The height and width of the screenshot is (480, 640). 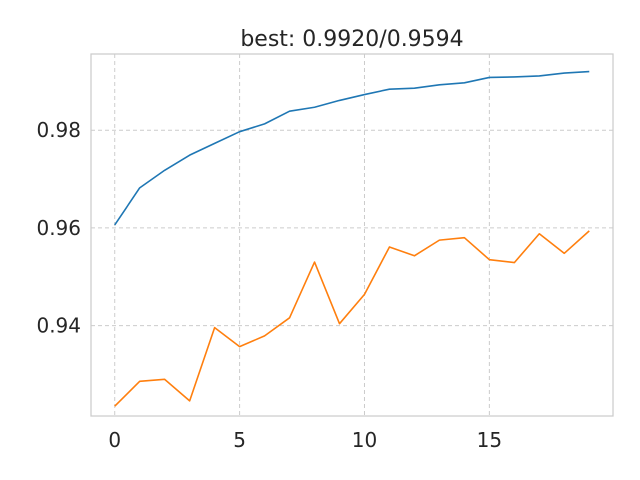 I want to click on x-axis: 0 5 10 15, so click(x=305, y=440).